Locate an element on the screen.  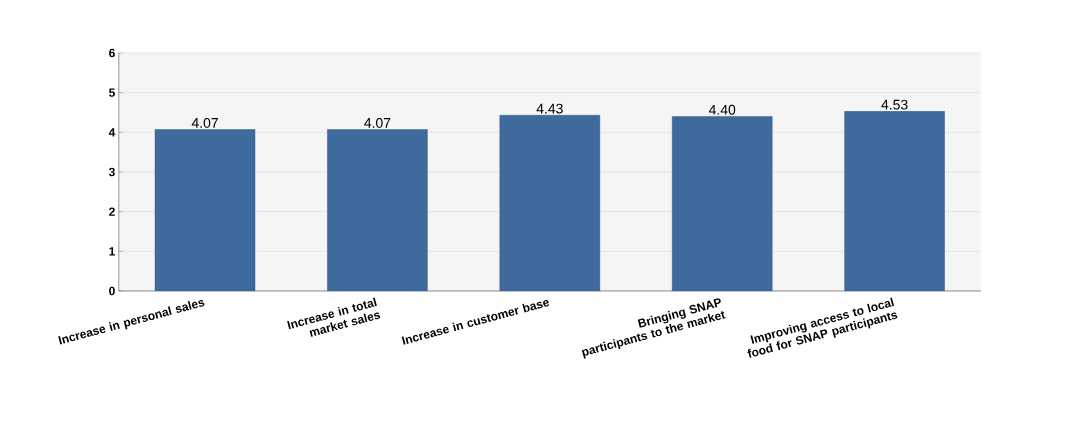
data-label: 4.53 is located at coordinates (894, 104).